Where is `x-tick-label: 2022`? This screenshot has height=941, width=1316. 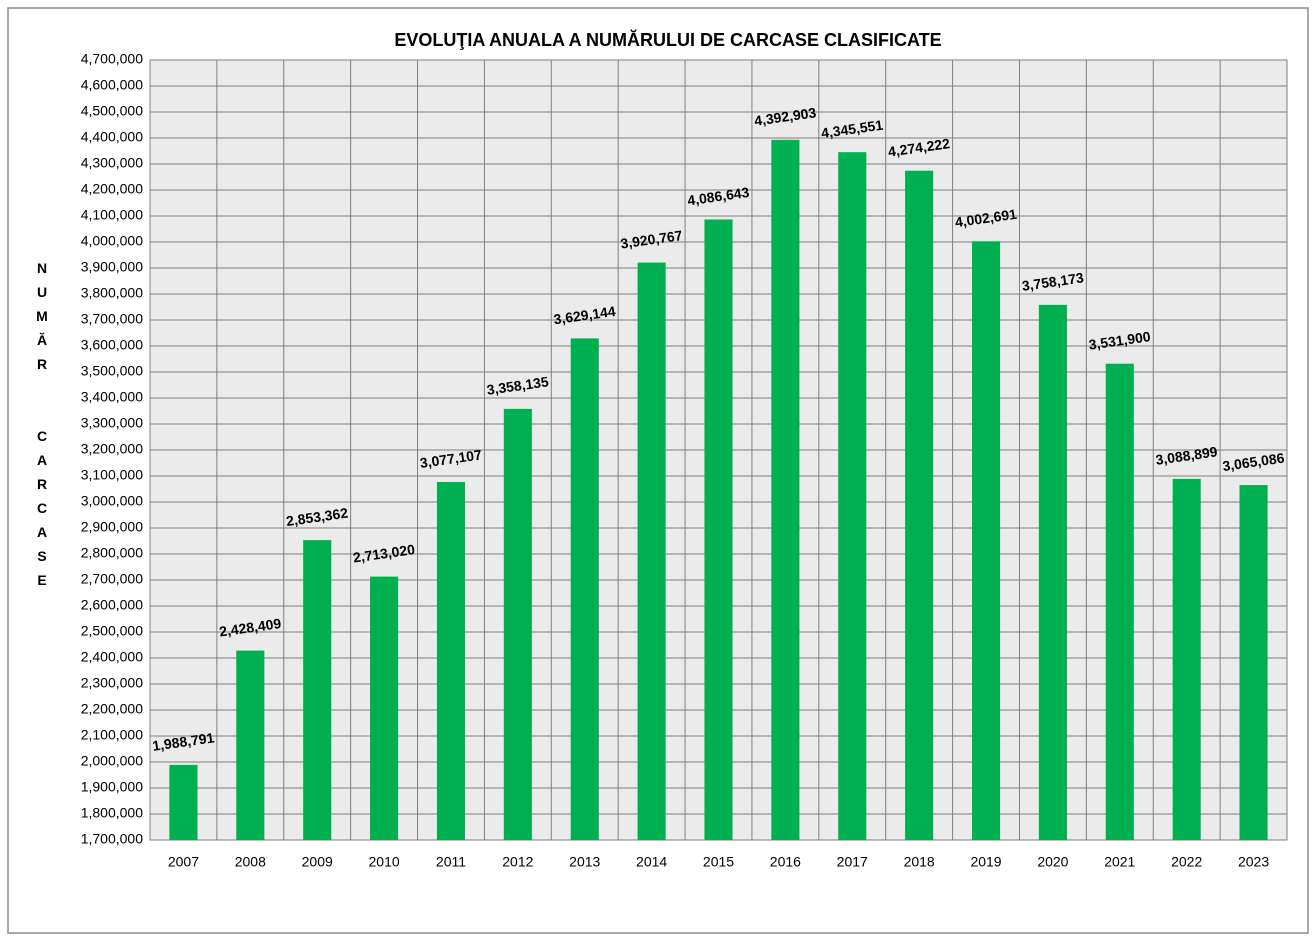
x-tick-label: 2022 is located at coordinates (1186, 862).